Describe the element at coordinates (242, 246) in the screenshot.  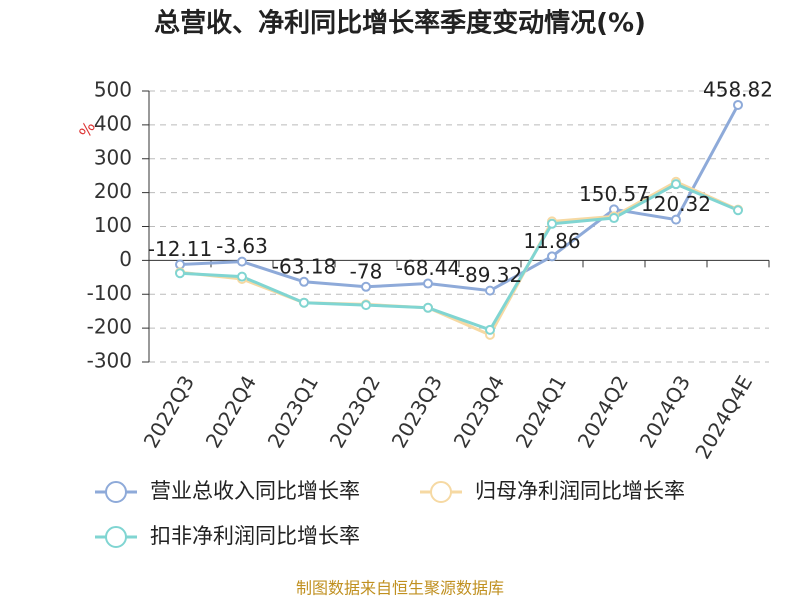
I see `data-label: -3.63` at that location.